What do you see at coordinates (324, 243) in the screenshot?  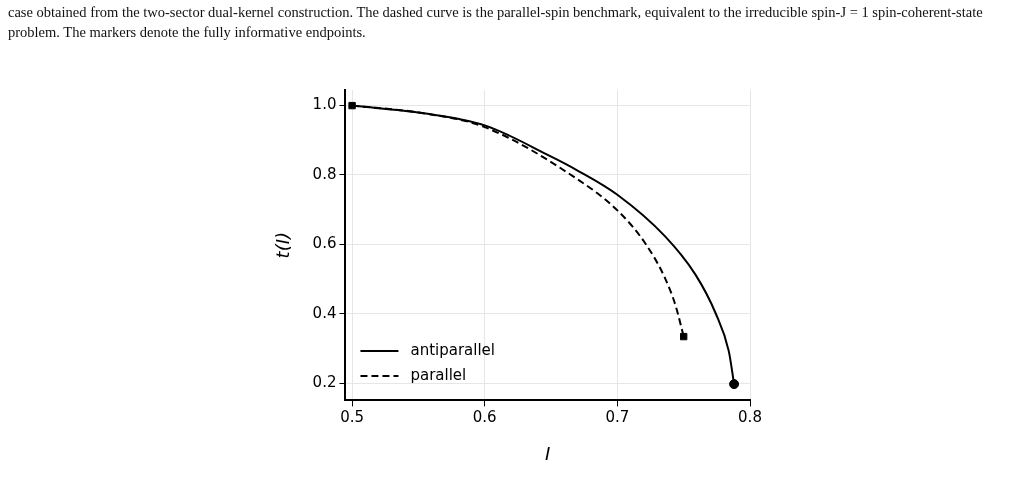 I see `y-tick-label: 0.6` at bounding box center [324, 243].